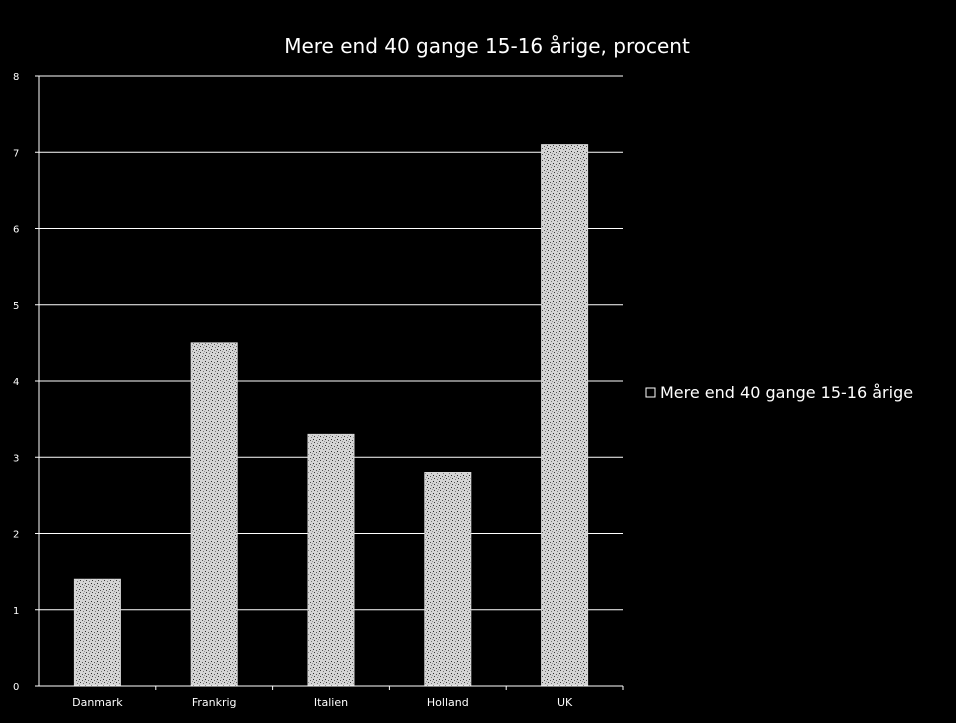 The width and height of the screenshot is (956, 723). Describe the element at coordinates (16, 77) in the screenshot. I see `y-tick-label: 8` at that location.